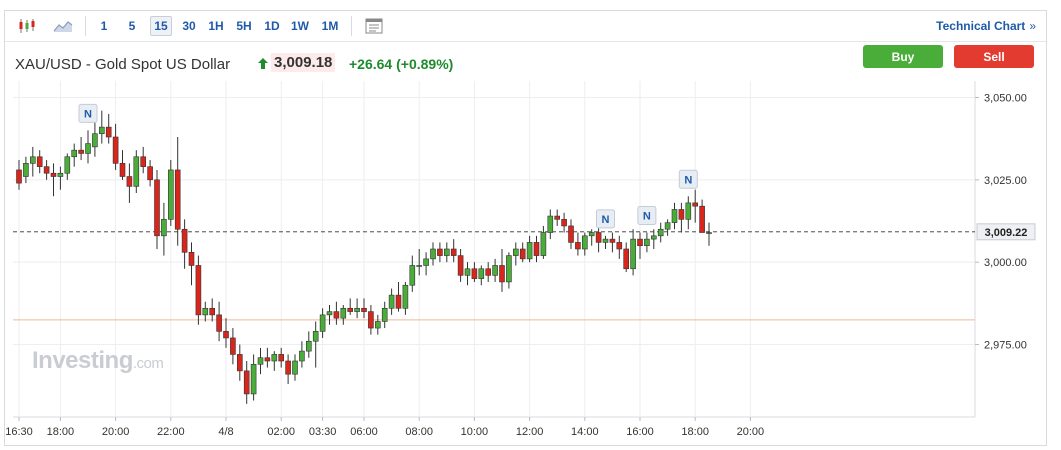  Describe the element at coordinates (244, 26) in the screenshot. I see `timeframe-5h: 5H` at that location.